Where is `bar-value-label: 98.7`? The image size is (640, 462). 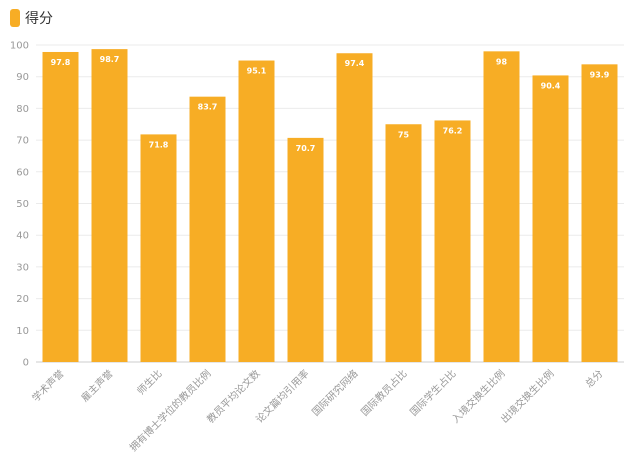 bar-value-label: 98.7 is located at coordinates (110, 59).